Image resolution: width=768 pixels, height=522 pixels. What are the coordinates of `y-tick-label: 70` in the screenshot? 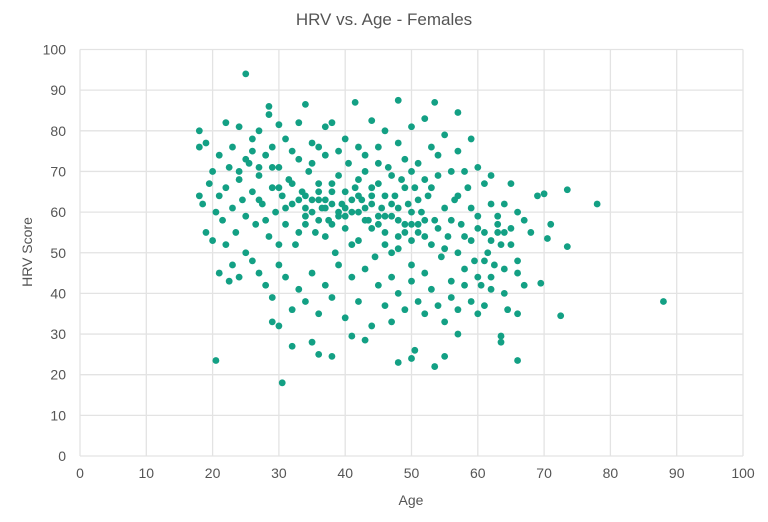 It's located at (58, 171).